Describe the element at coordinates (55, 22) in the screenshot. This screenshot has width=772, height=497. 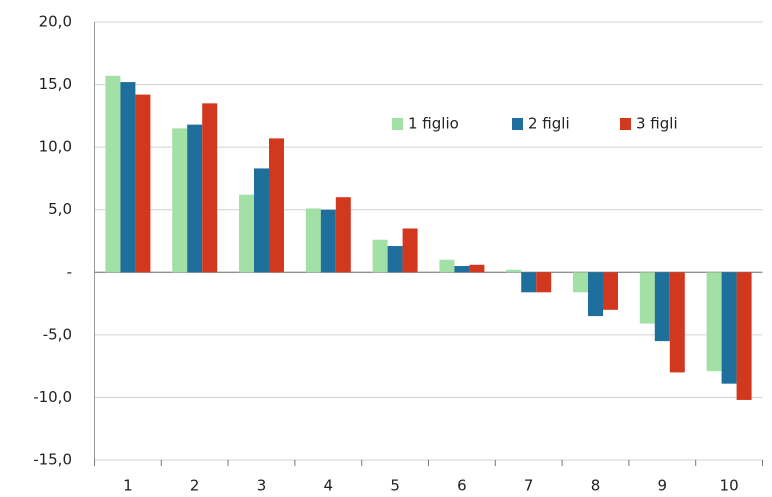
I see `y-tick-label: 20,0` at that location.